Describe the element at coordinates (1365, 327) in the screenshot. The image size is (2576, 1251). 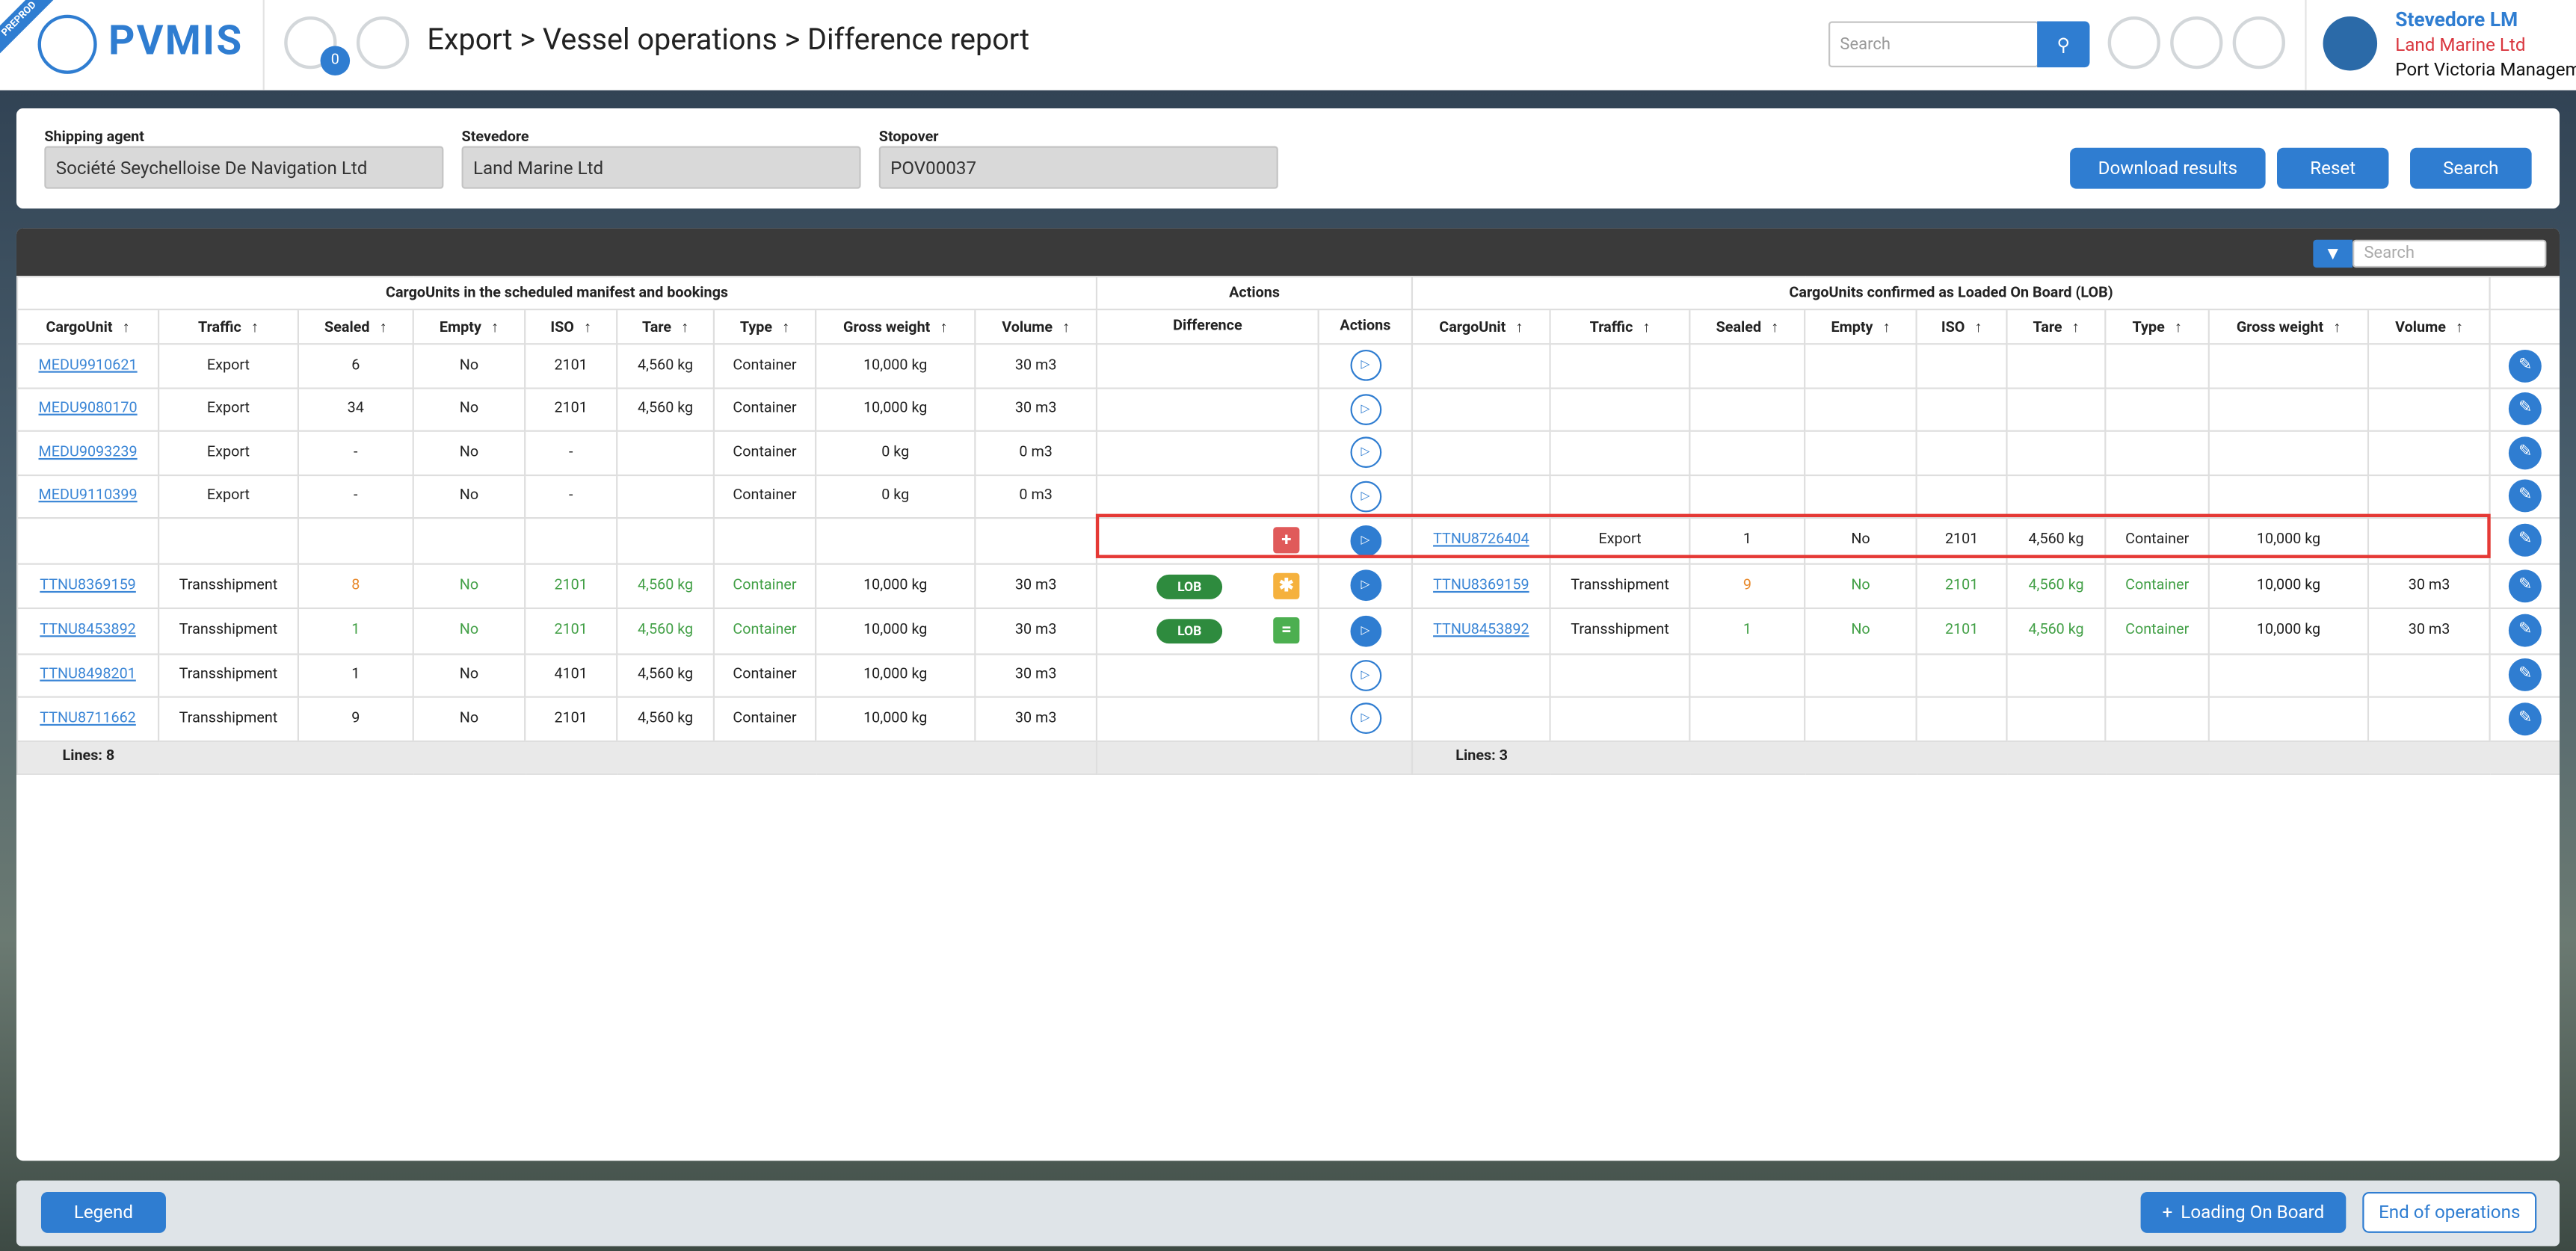
I see `column-header: Actions` at that location.